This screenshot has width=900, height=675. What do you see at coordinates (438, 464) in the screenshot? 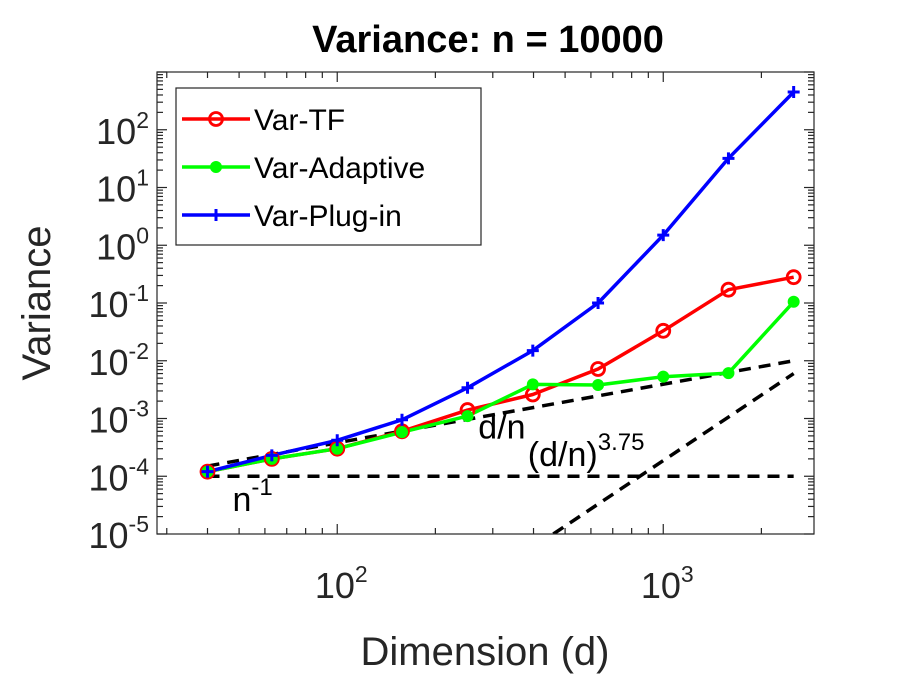
I see `annotations: d/n n-1 (d/n)3.75` at bounding box center [438, 464].